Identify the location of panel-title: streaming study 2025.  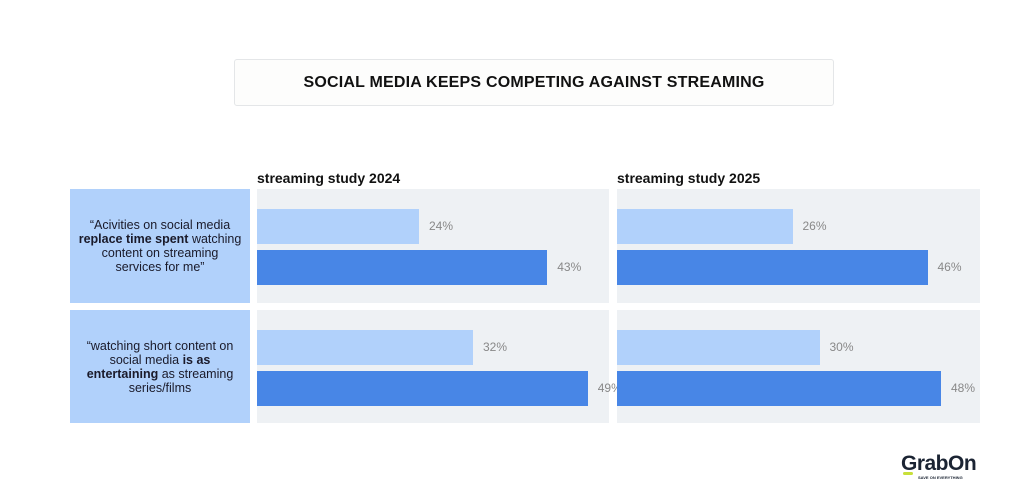
(689, 178).